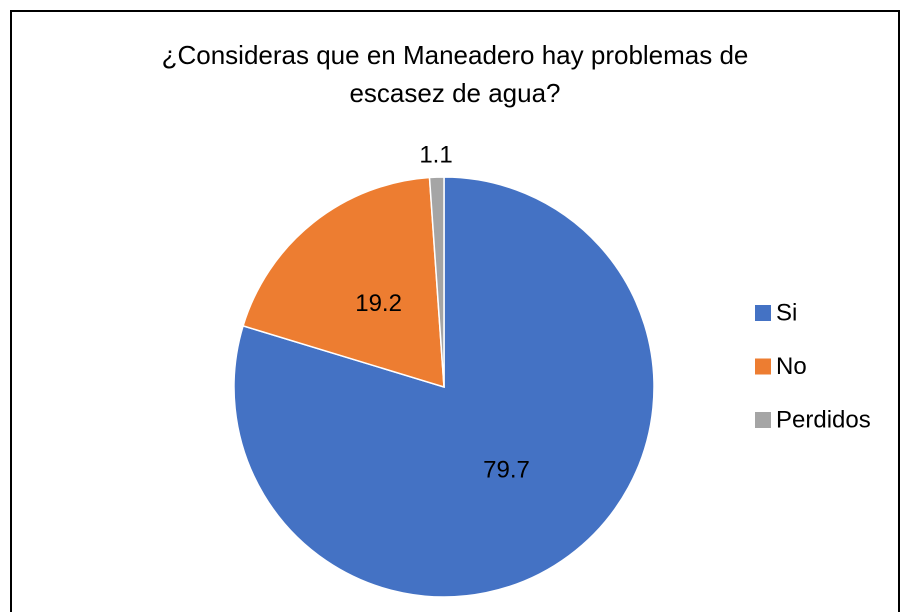 This screenshot has height=612, width=906. Describe the element at coordinates (786, 312) in the screenshot. I see `legend-label: Si` at that location.